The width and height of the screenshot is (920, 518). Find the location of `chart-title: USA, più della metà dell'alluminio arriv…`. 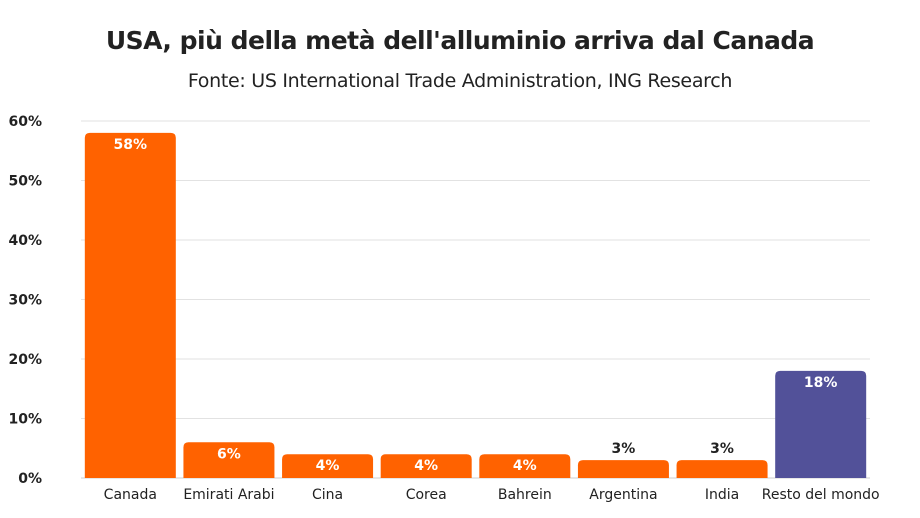

chart-title: USA, più della metà dell'alluminio arriv… is located at coordinates (460, 40).